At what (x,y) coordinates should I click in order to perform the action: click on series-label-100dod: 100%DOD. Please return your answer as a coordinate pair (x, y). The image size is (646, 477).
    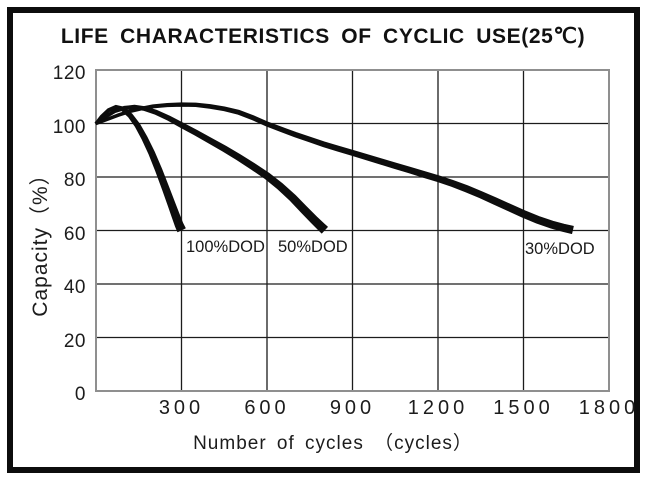
    Looking at the image, I should click on (225, 247).